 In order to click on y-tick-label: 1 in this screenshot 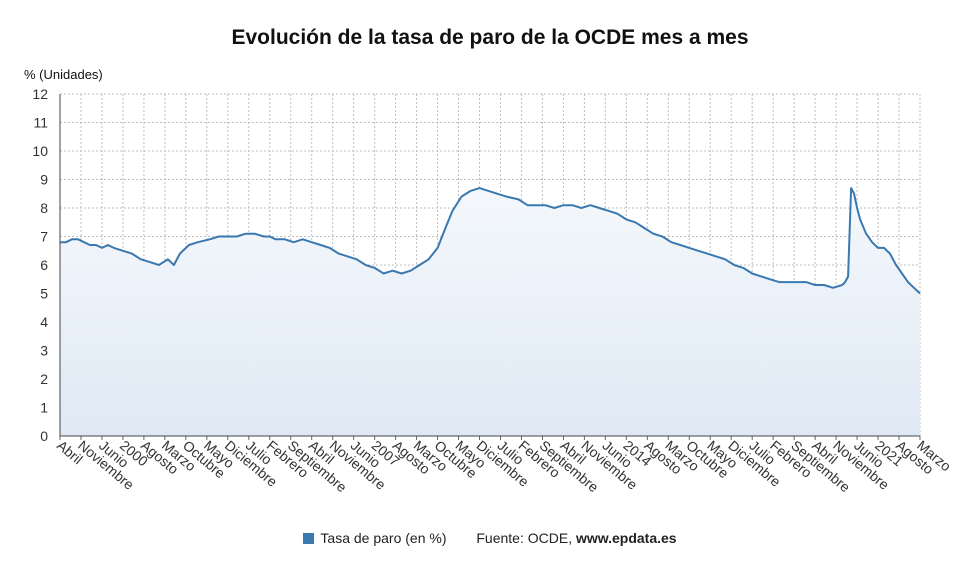, I will do `click(44, 408)`.